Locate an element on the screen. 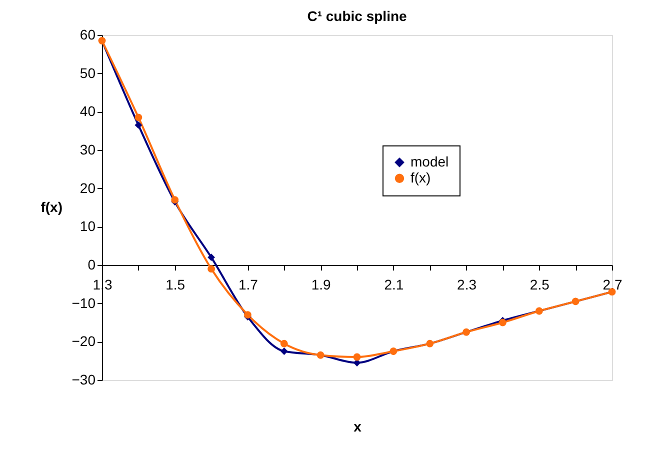  legend-label: f(x) is located at coordinates (420, 177).